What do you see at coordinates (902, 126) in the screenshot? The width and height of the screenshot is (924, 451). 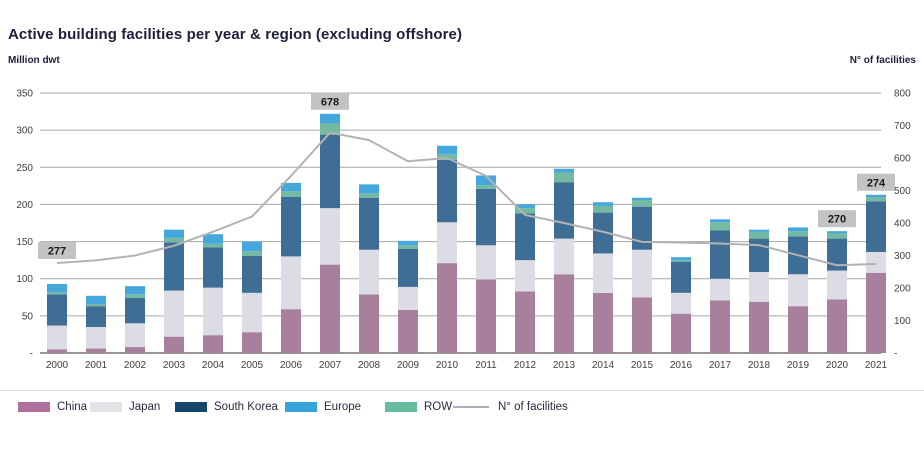 I see `y-axis-tick-right: 700` at bounding box center [902, 126].